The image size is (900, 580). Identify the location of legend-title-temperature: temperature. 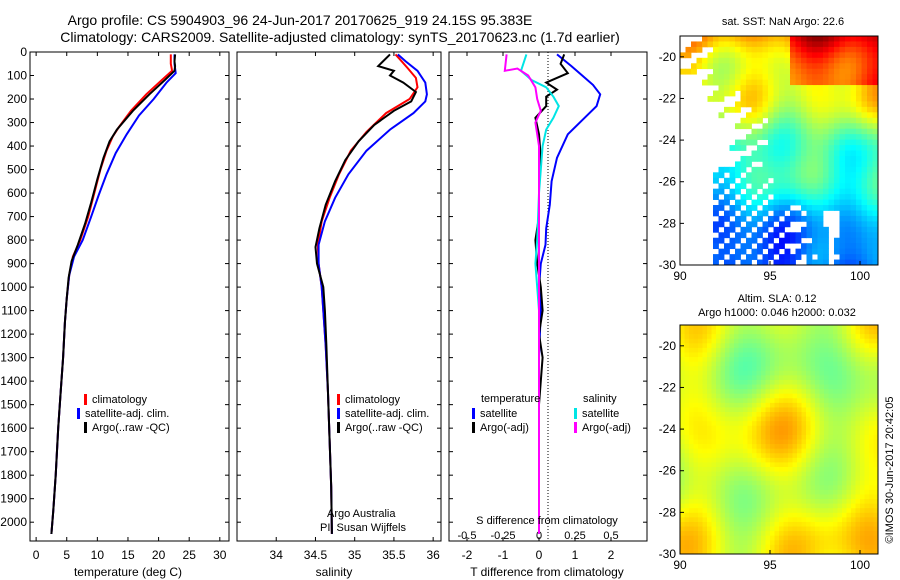
(510, 399).